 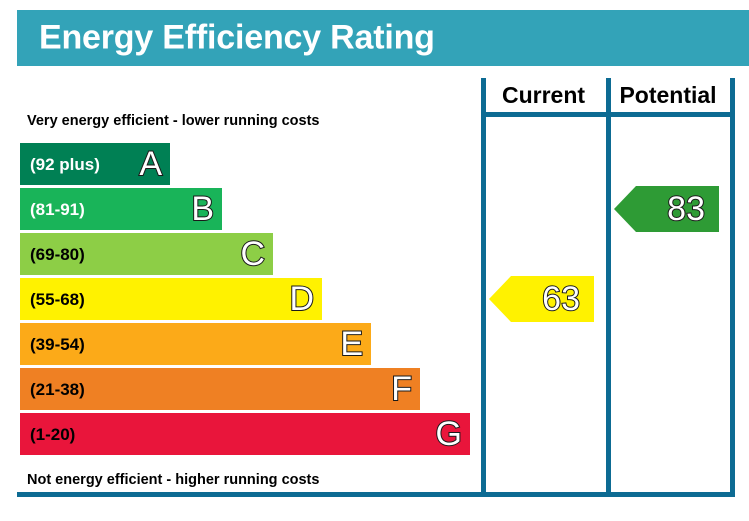 I want to click on rating-band-f-letter: F, so click(x=401, y=389).